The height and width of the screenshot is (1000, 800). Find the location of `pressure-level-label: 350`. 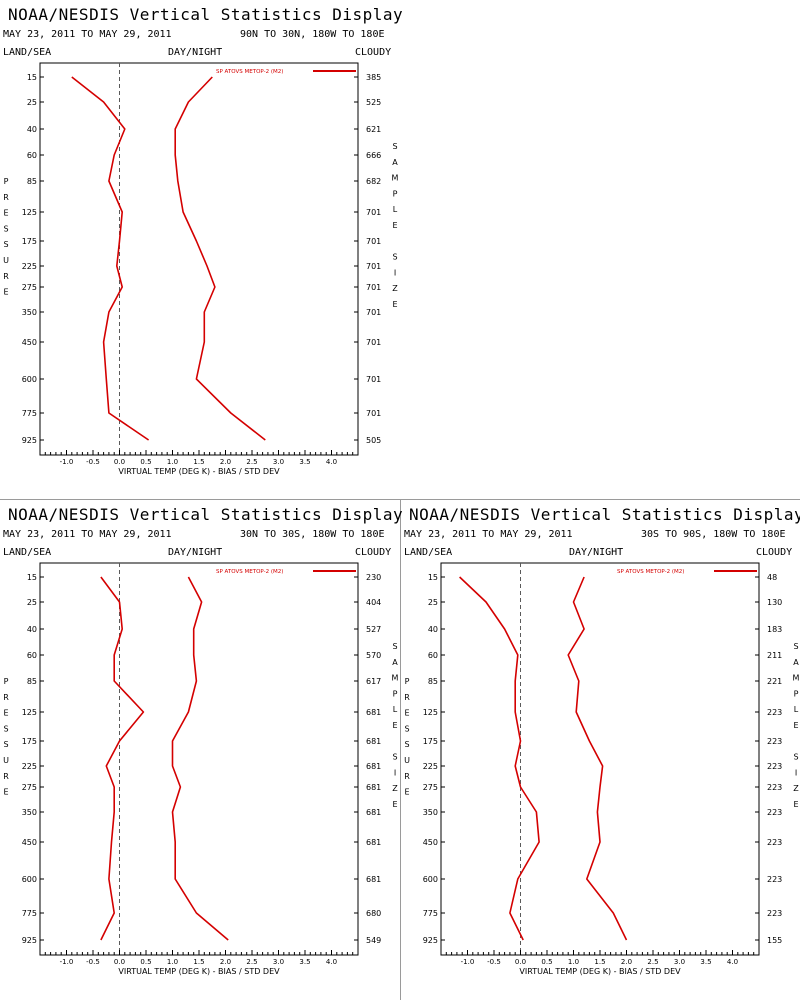

pressure-level-label: 350 is located at coordinates (29, 812).